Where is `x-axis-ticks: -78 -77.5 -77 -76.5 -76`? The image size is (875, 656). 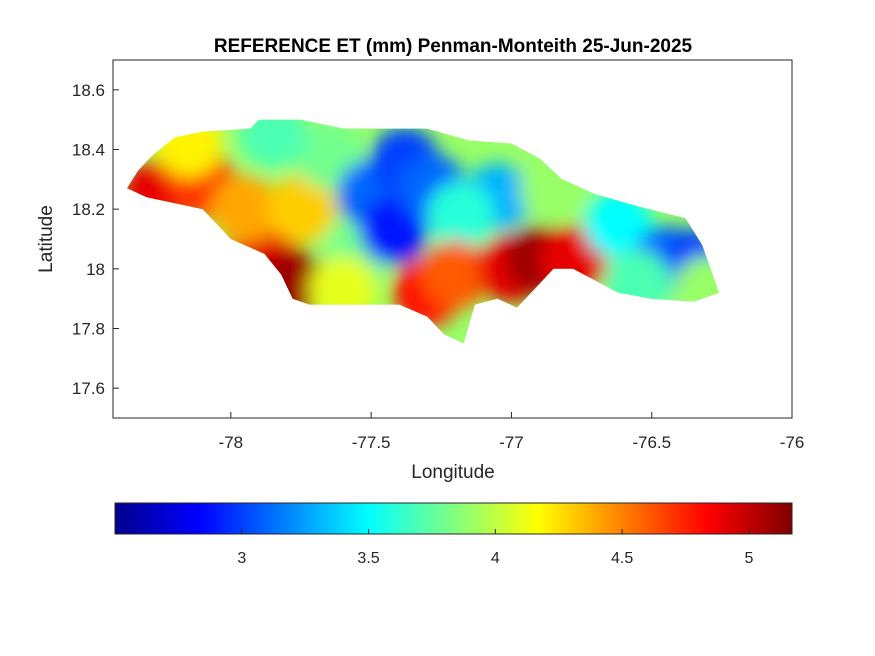 x-axis-ticks: -78 -77.5 -77 -76.5 -76 is located at coordinates (512, 432).